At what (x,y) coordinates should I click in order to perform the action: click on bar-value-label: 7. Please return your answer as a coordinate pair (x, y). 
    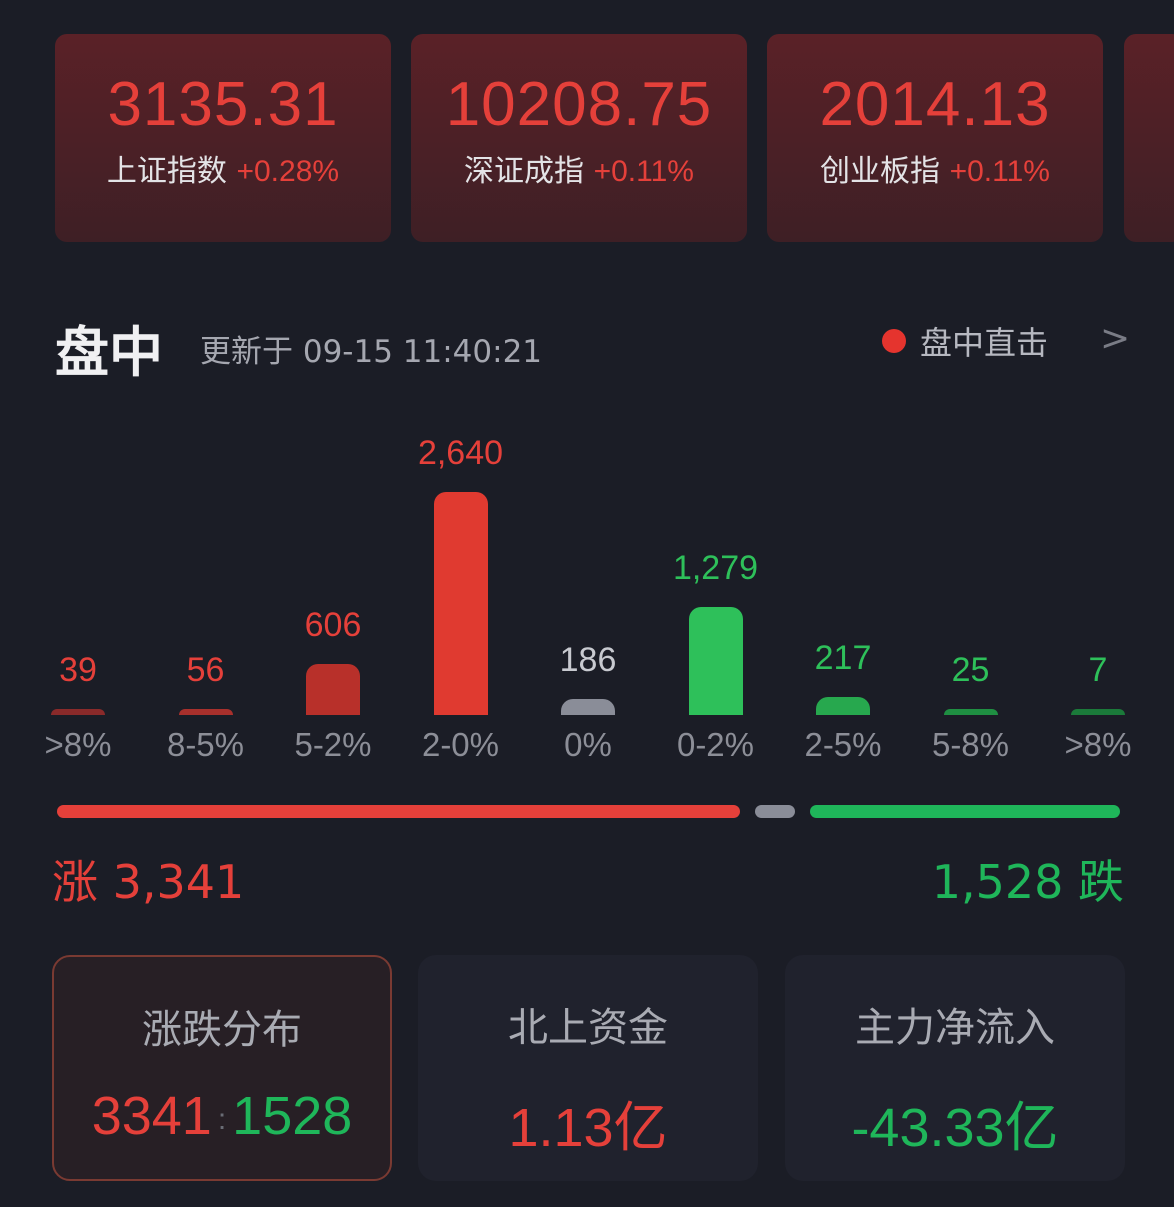
    Looking at the image, I should click on (1098, 670).